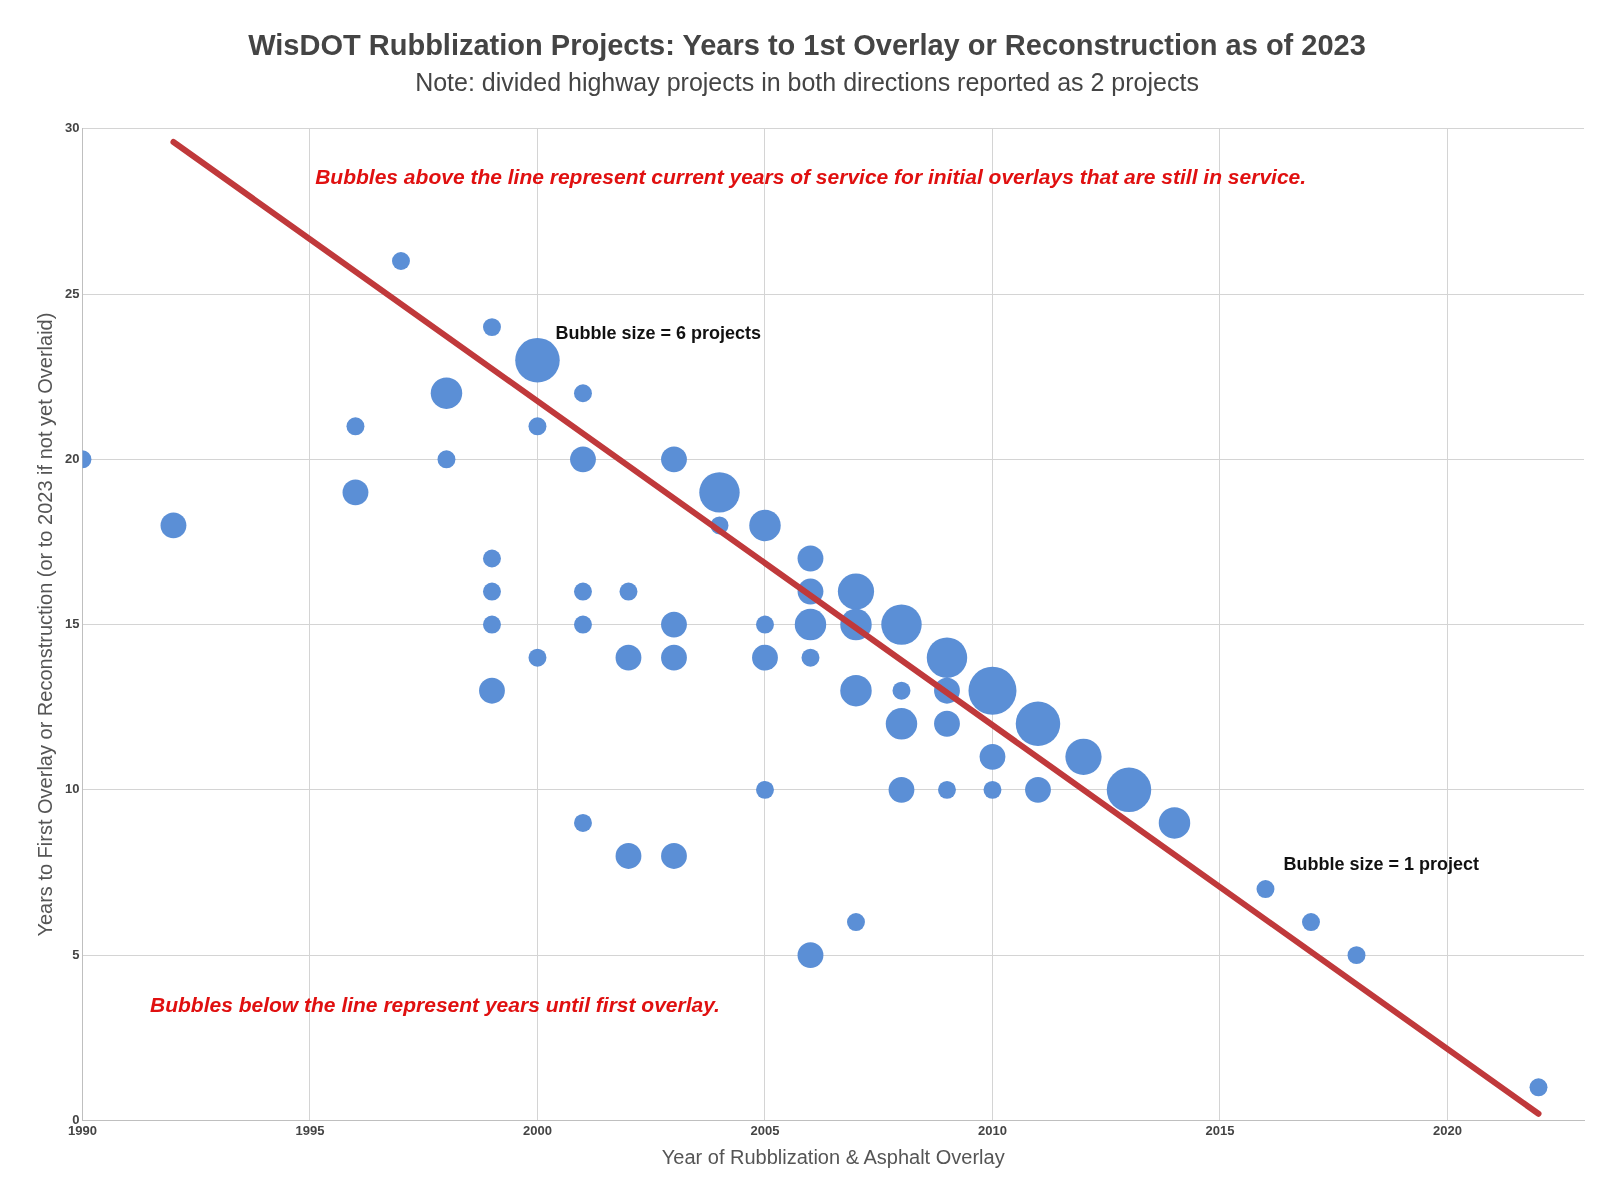 This screenshot has width=1624, height=1194. Describe the element at coordinates (1220, 1130) in the screenshot. I see `x-tick-label: 2015` at that location.